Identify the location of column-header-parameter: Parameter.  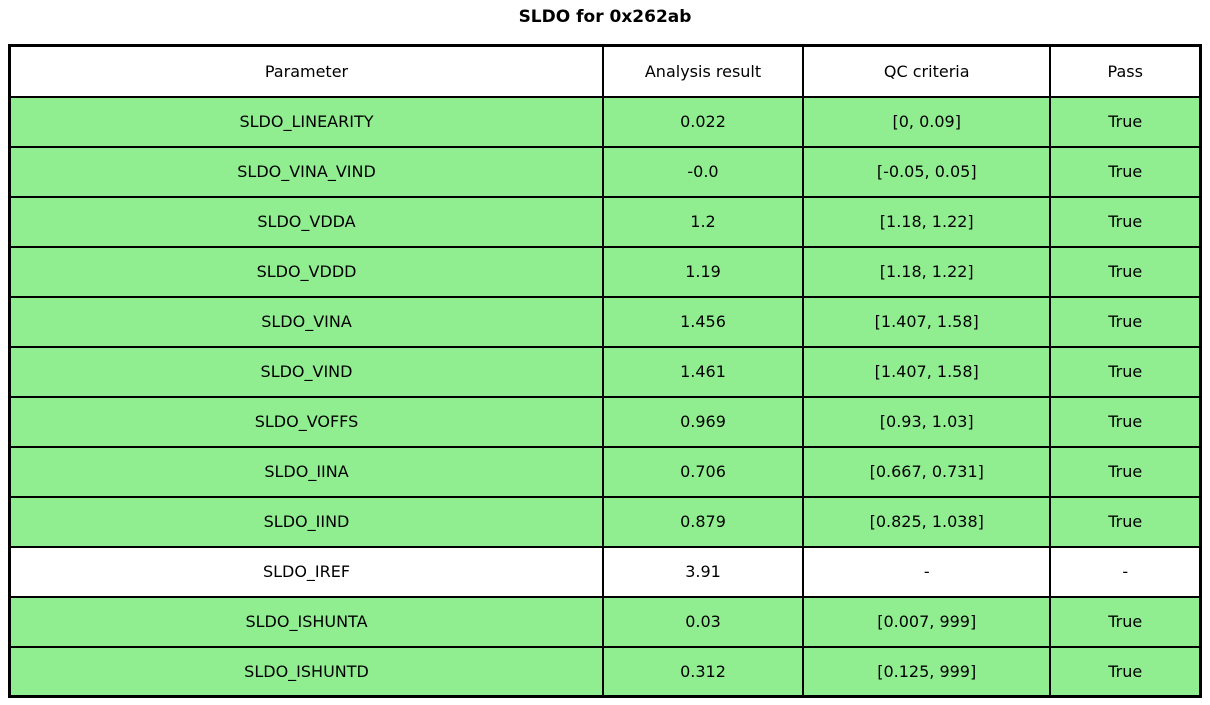
(306, 71).